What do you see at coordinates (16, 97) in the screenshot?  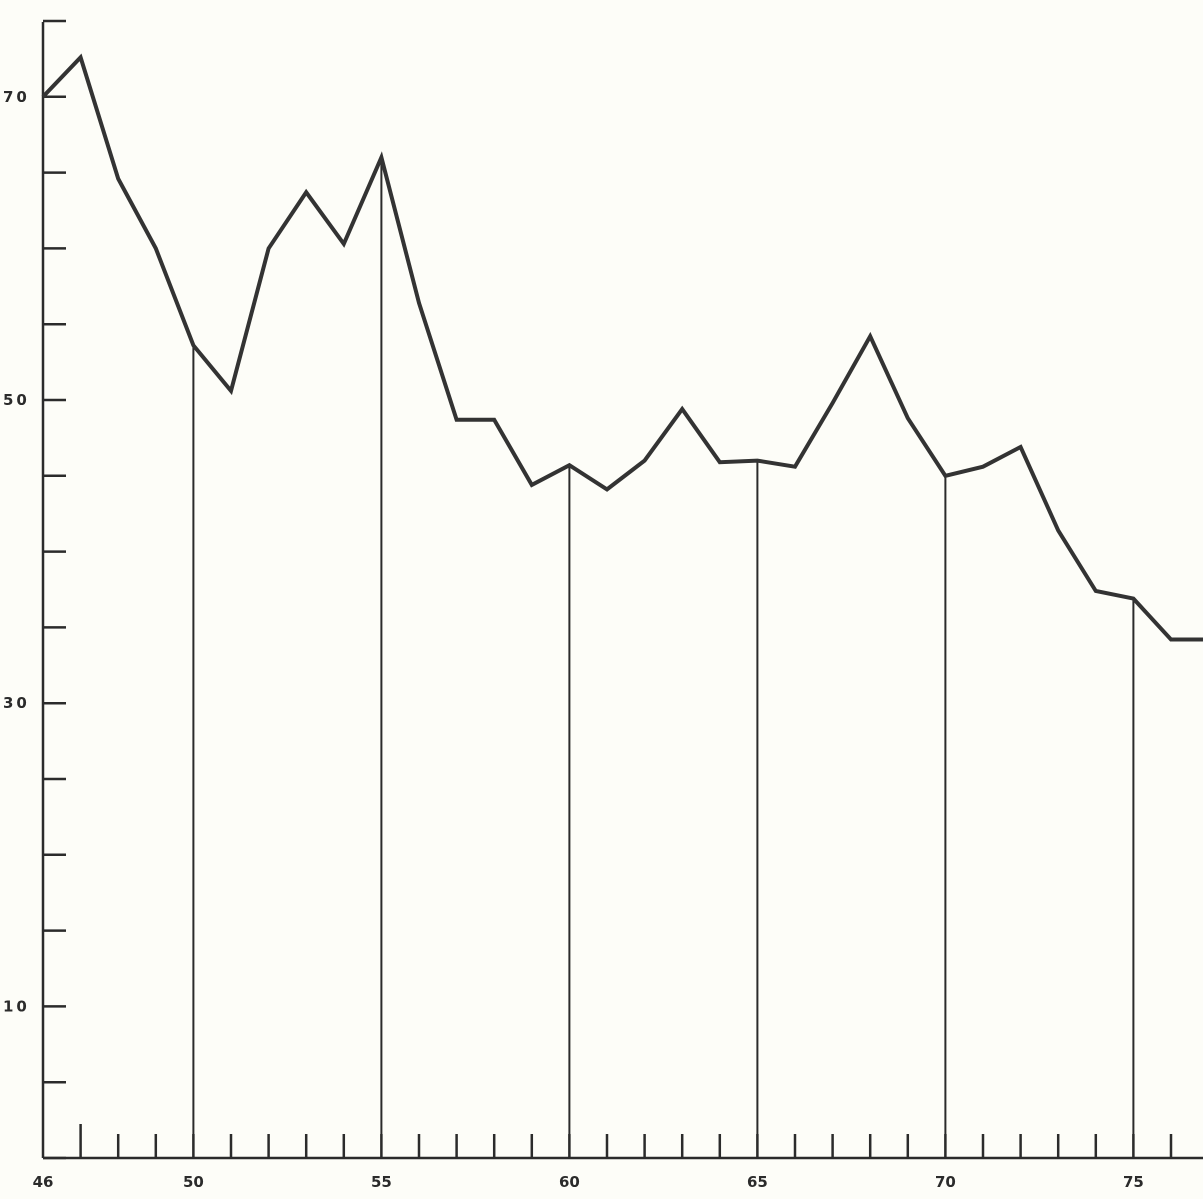 I see `y-tick-label: 70` at bounding box center [16, 97].